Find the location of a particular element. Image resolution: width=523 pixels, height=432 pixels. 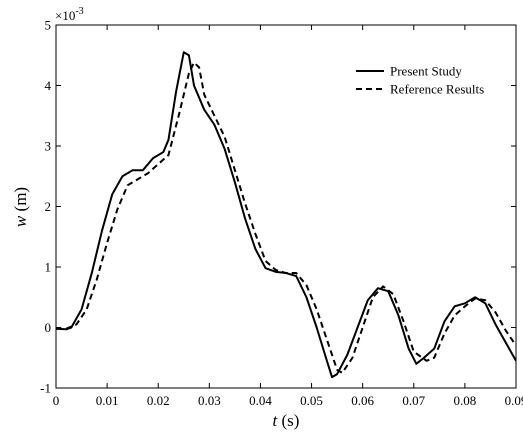

x-tick-label: 0.08 is located at coordinates (465, 400).